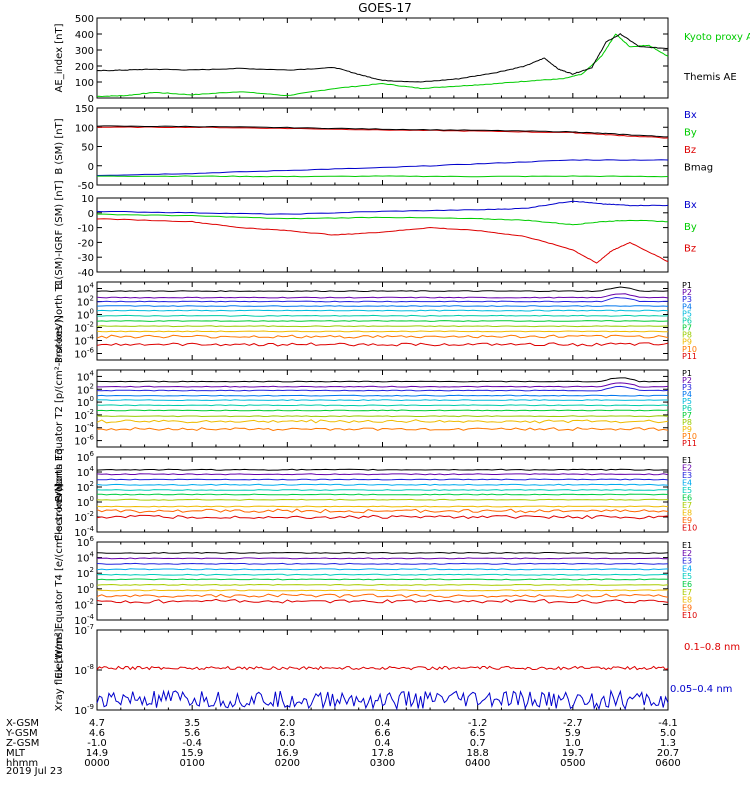  What do you see at coordinates (687, 401) in the screenshot?
I see `legend-entry-p5: P5` at bounding box center [687, 401].